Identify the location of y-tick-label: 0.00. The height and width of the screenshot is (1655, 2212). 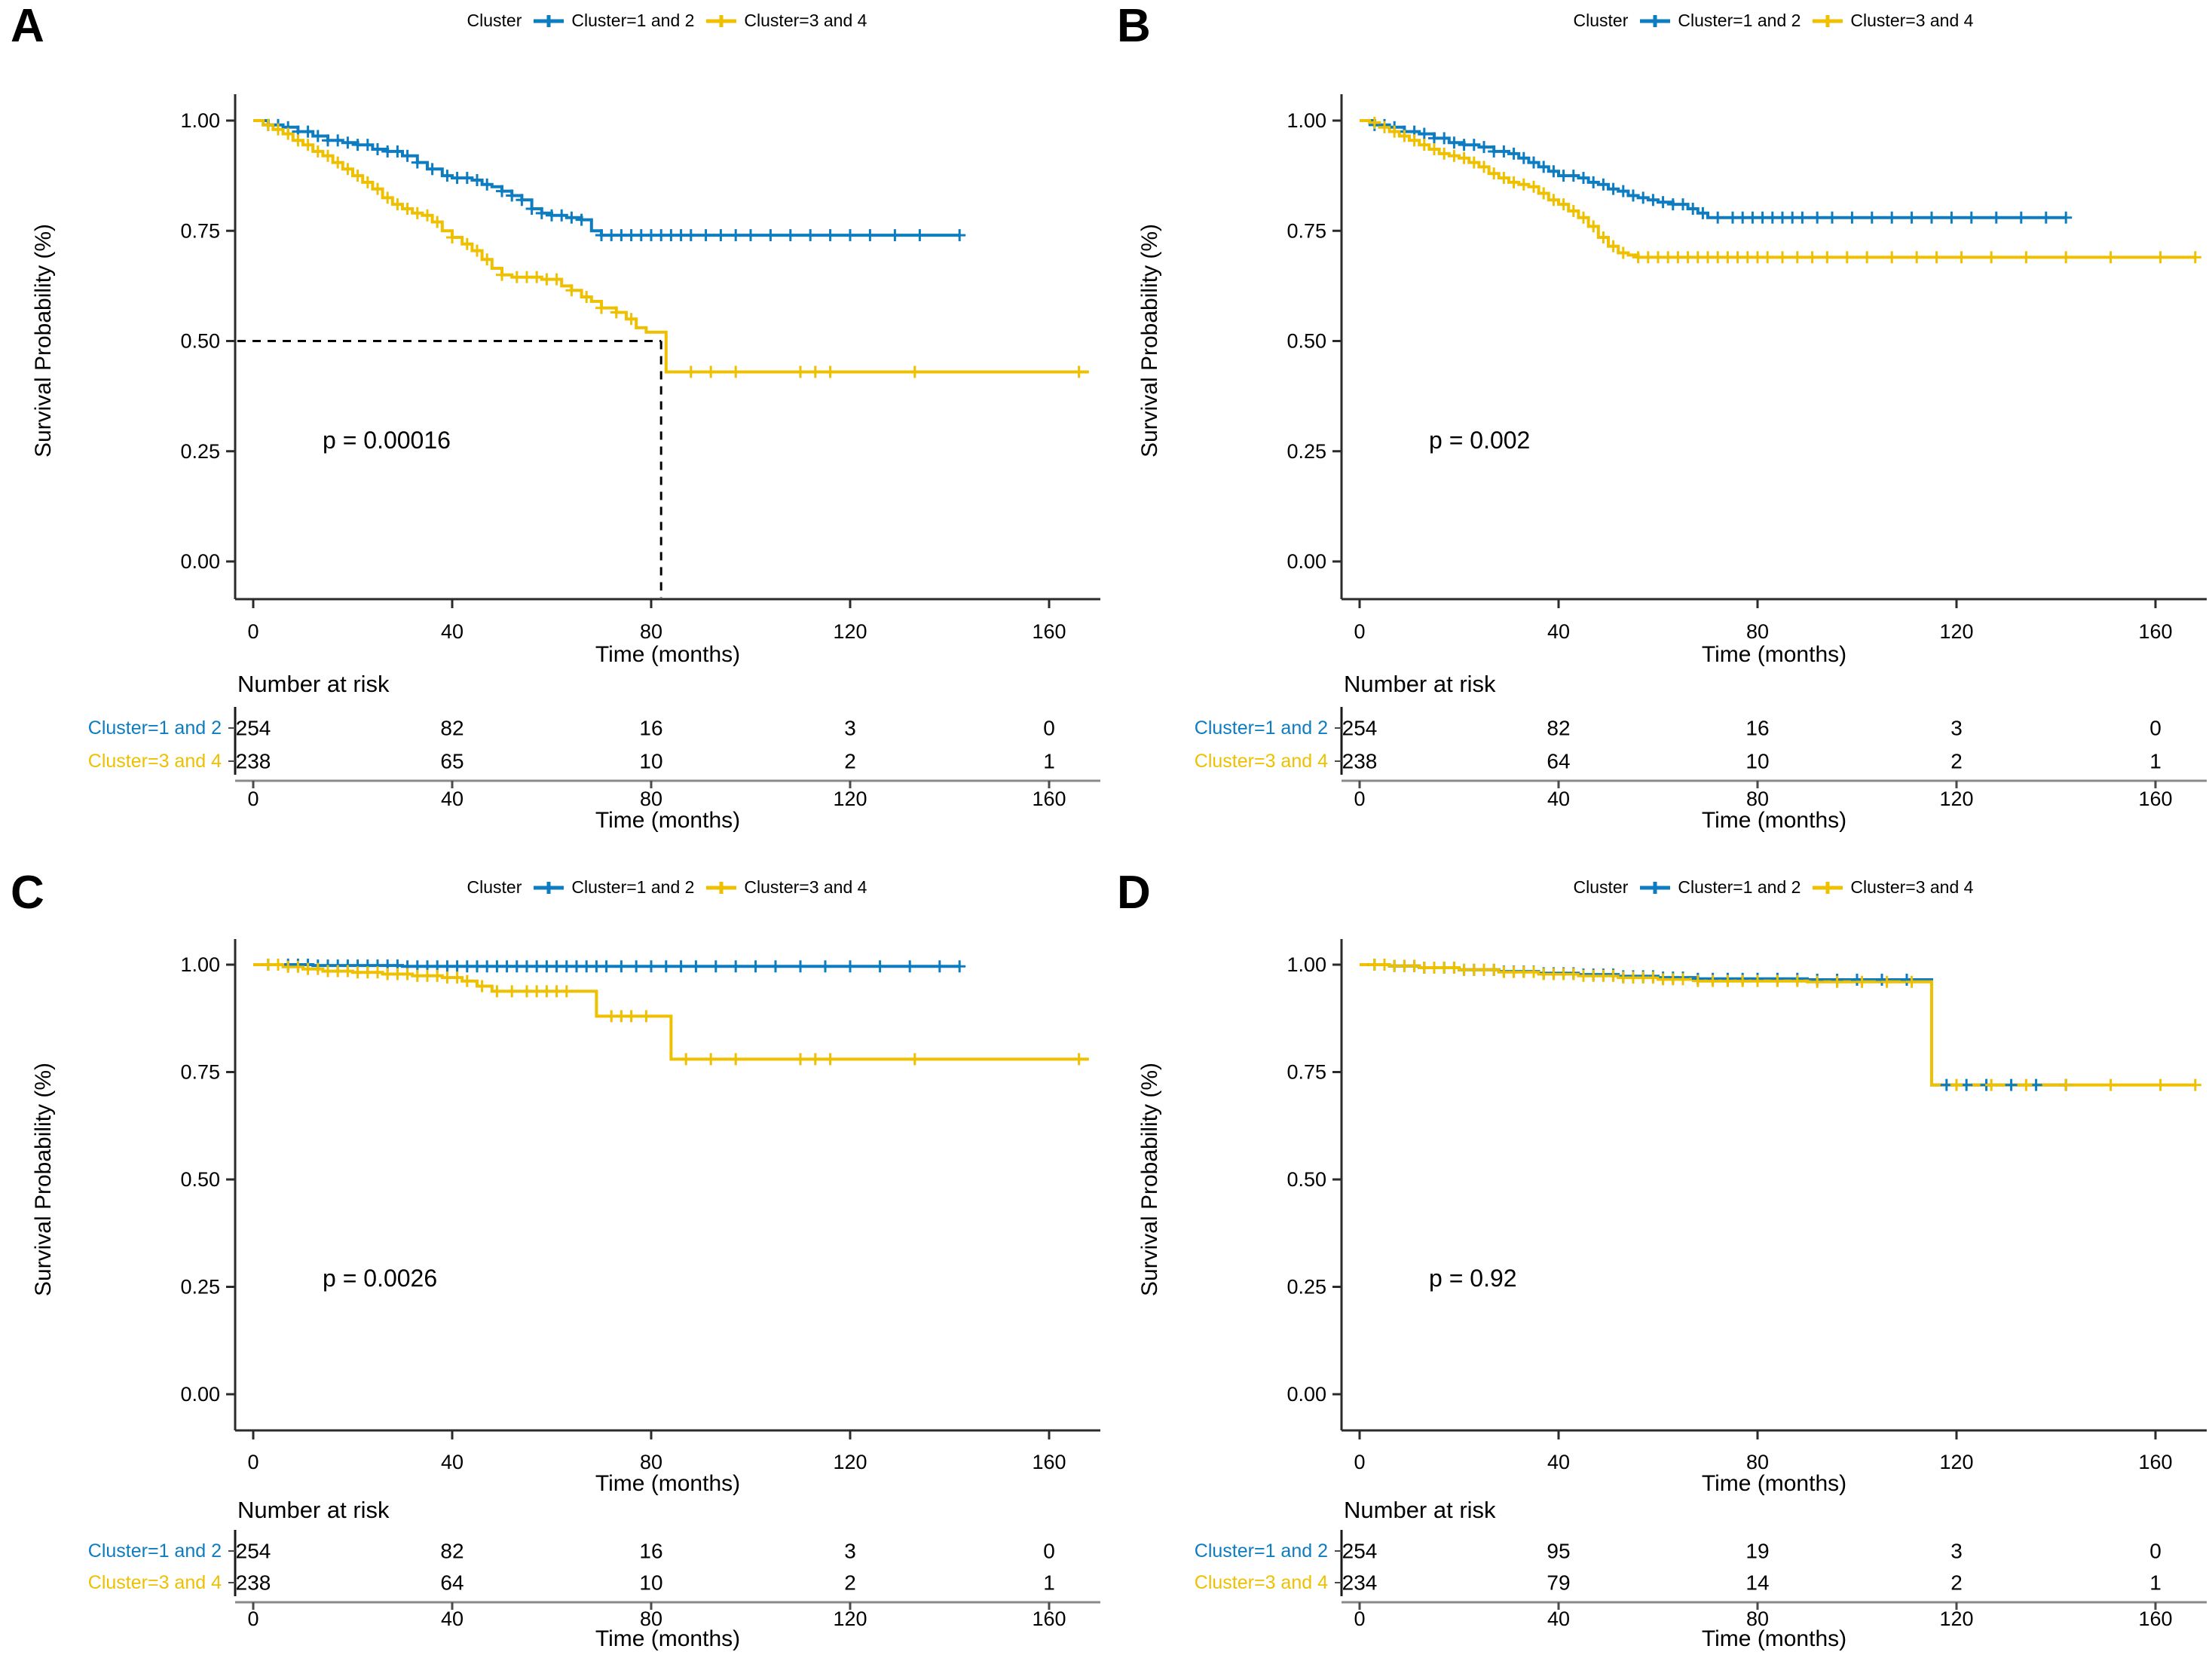
(200, 1394).